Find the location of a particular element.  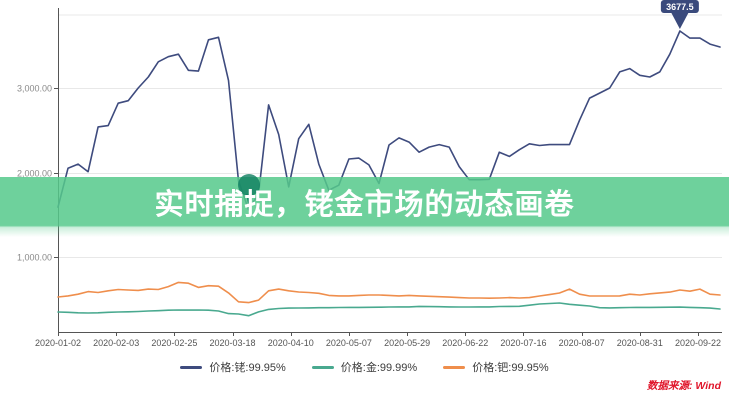

legend-label: 价格:铑:99.95% is located at coordinates (247, 368).